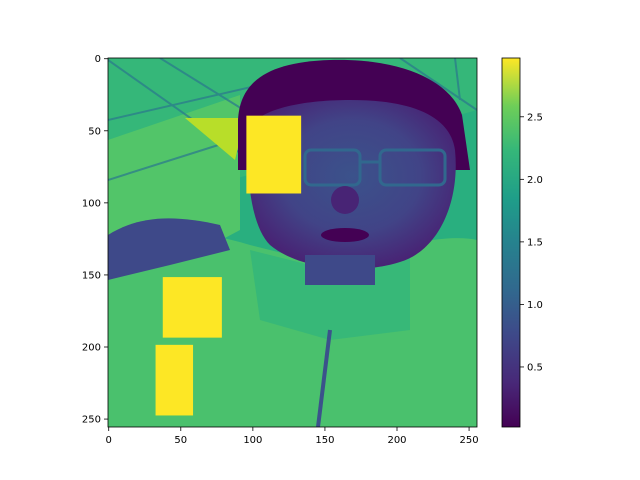 The image size is (640, 480). I want to click on y-tick-label: 100, so click(91, 203).